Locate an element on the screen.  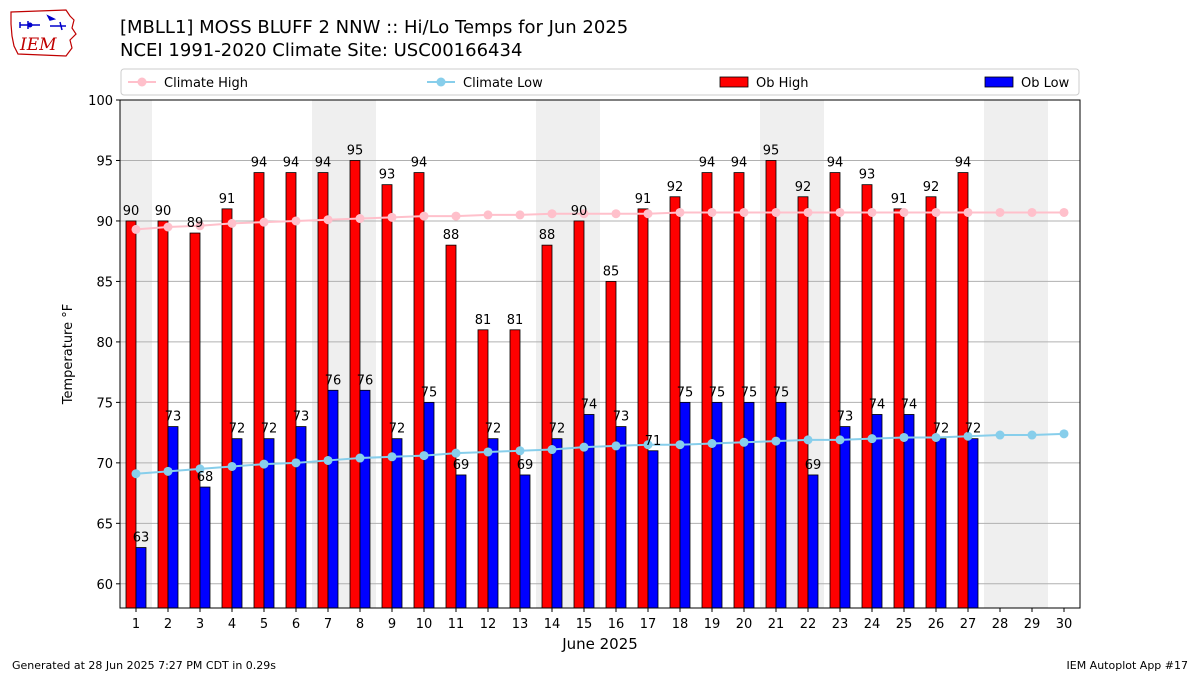
weekend-shade is located at coordinates (1016, 354).